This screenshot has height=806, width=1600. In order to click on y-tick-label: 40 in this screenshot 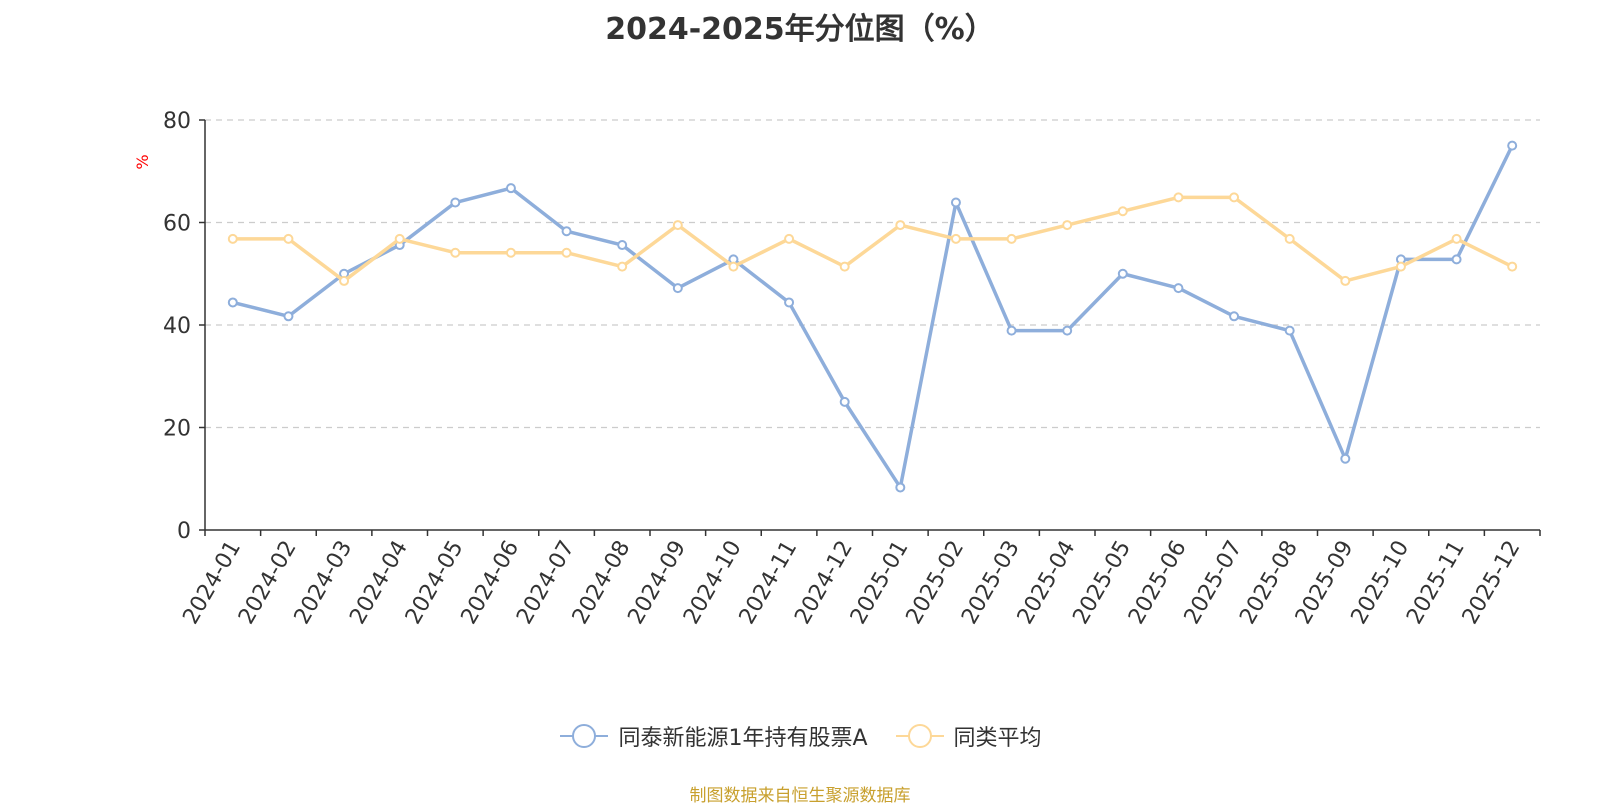, I will do `click(177, 326)`.